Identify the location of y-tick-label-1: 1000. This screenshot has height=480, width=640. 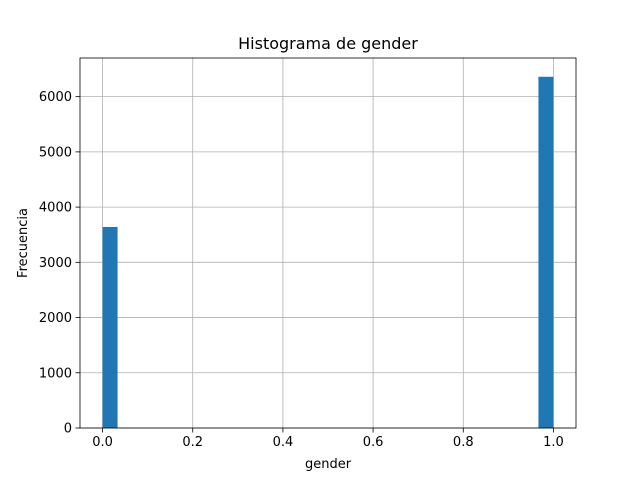
(55, 373).